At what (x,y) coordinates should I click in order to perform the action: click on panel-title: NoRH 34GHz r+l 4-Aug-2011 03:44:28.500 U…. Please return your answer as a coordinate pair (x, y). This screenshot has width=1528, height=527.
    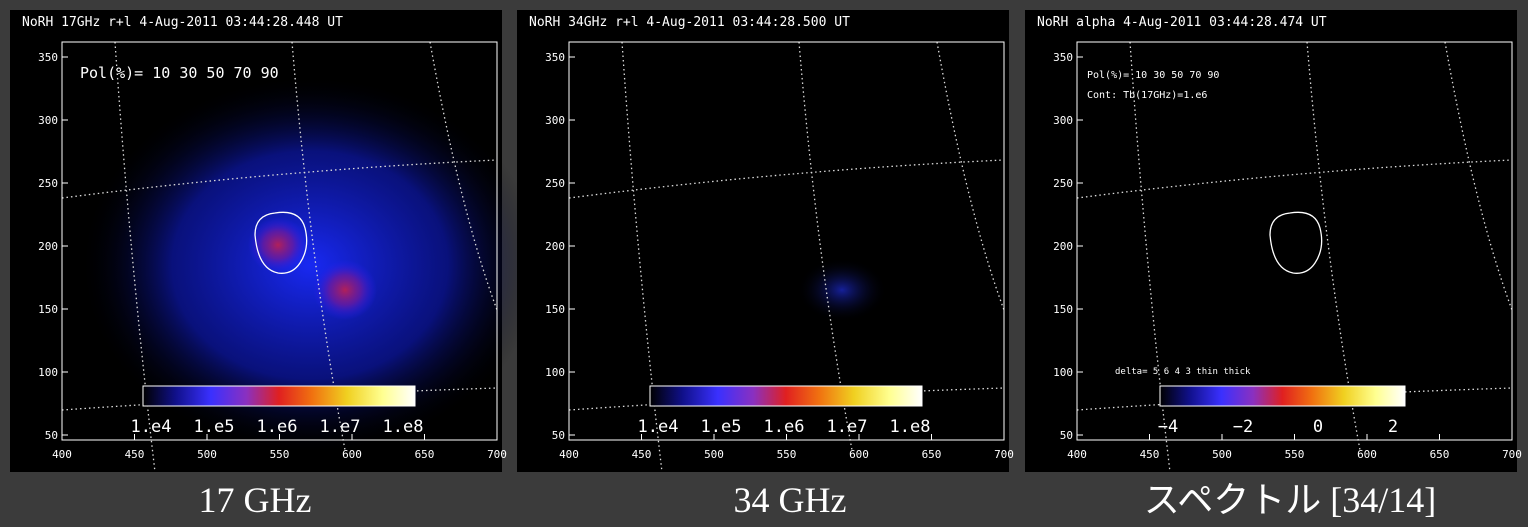
    Looking at the image, I should click on (689, 22).